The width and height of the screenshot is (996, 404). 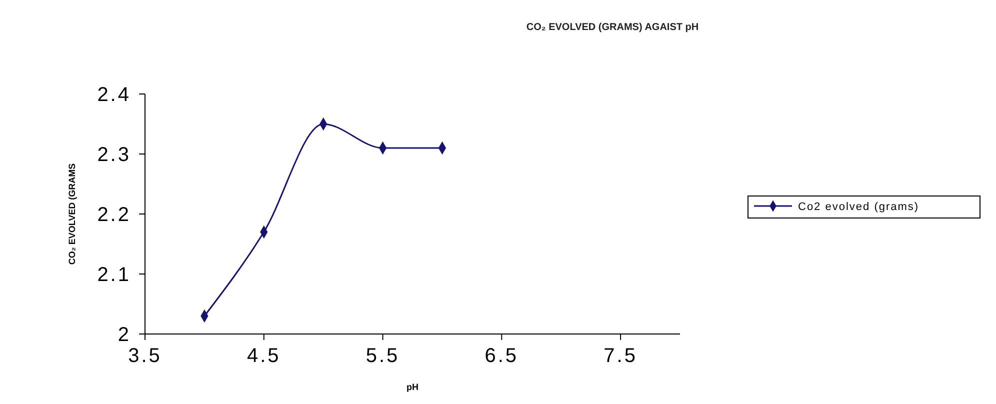 What do you see at coordinates (114, 275) in the screenshot?
I see `y-tick-label: 2.1` at bounding box center [114, 275].